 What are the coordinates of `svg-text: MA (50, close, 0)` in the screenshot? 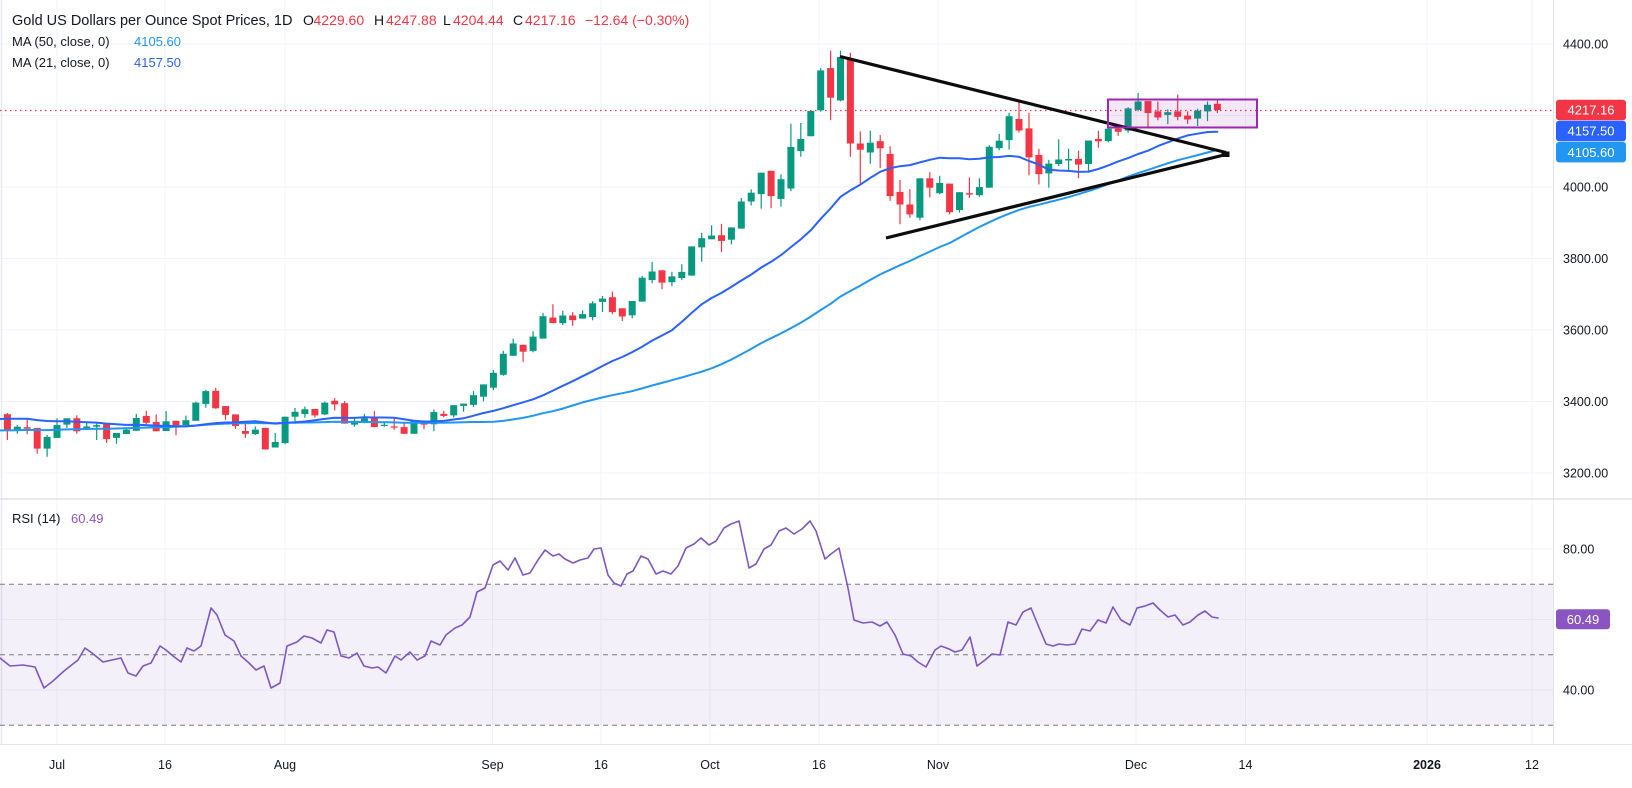 It's located at (61, 41).